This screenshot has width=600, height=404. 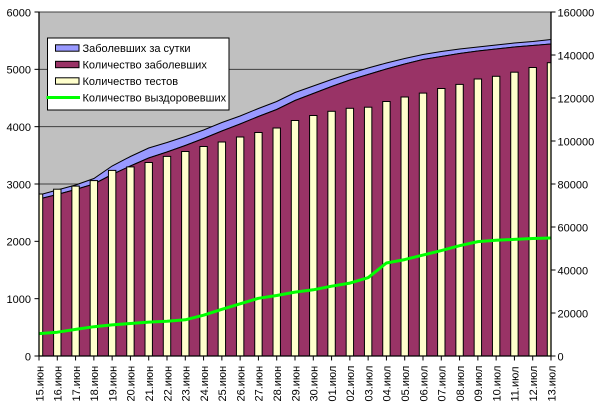 What do you see at coordinates (168, 384) in the screenshot?
I see `svg-text: 22.июн` at bounding box center [168, 384].